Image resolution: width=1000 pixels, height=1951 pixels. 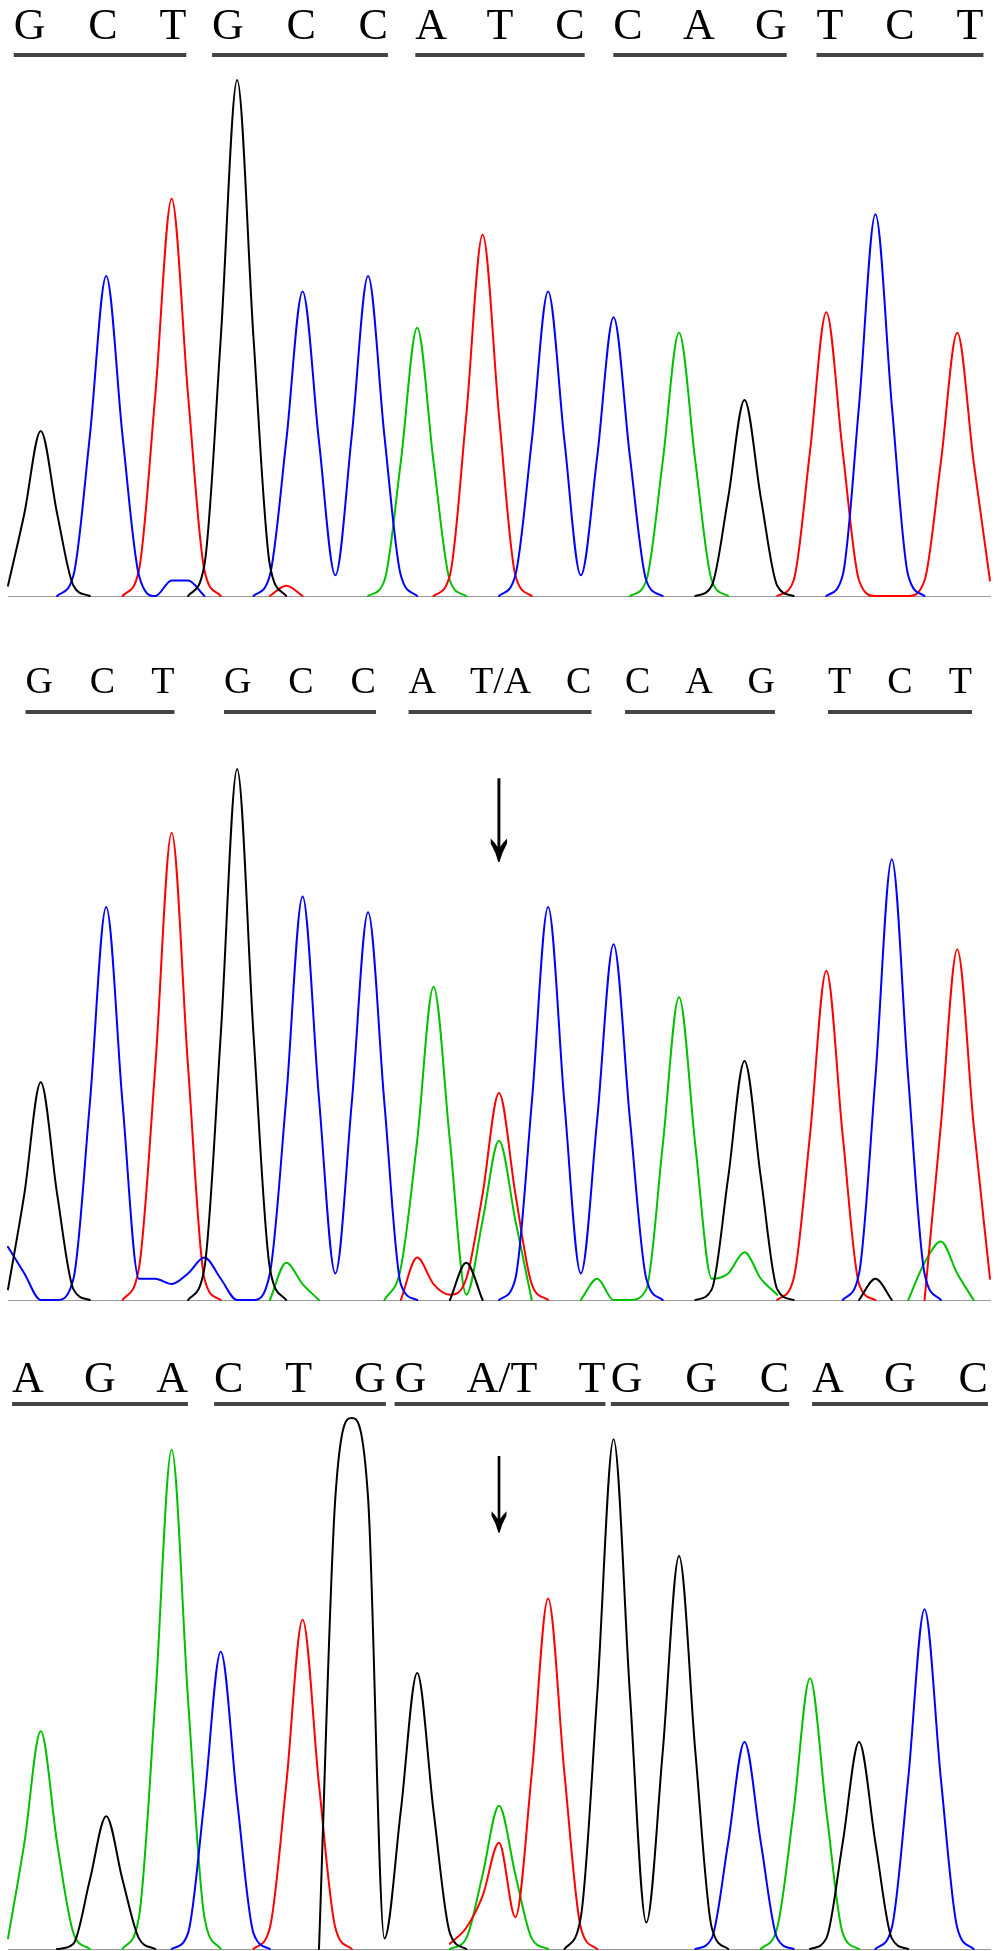 I want to click on text: C T G, so click(x=300, y=1377).